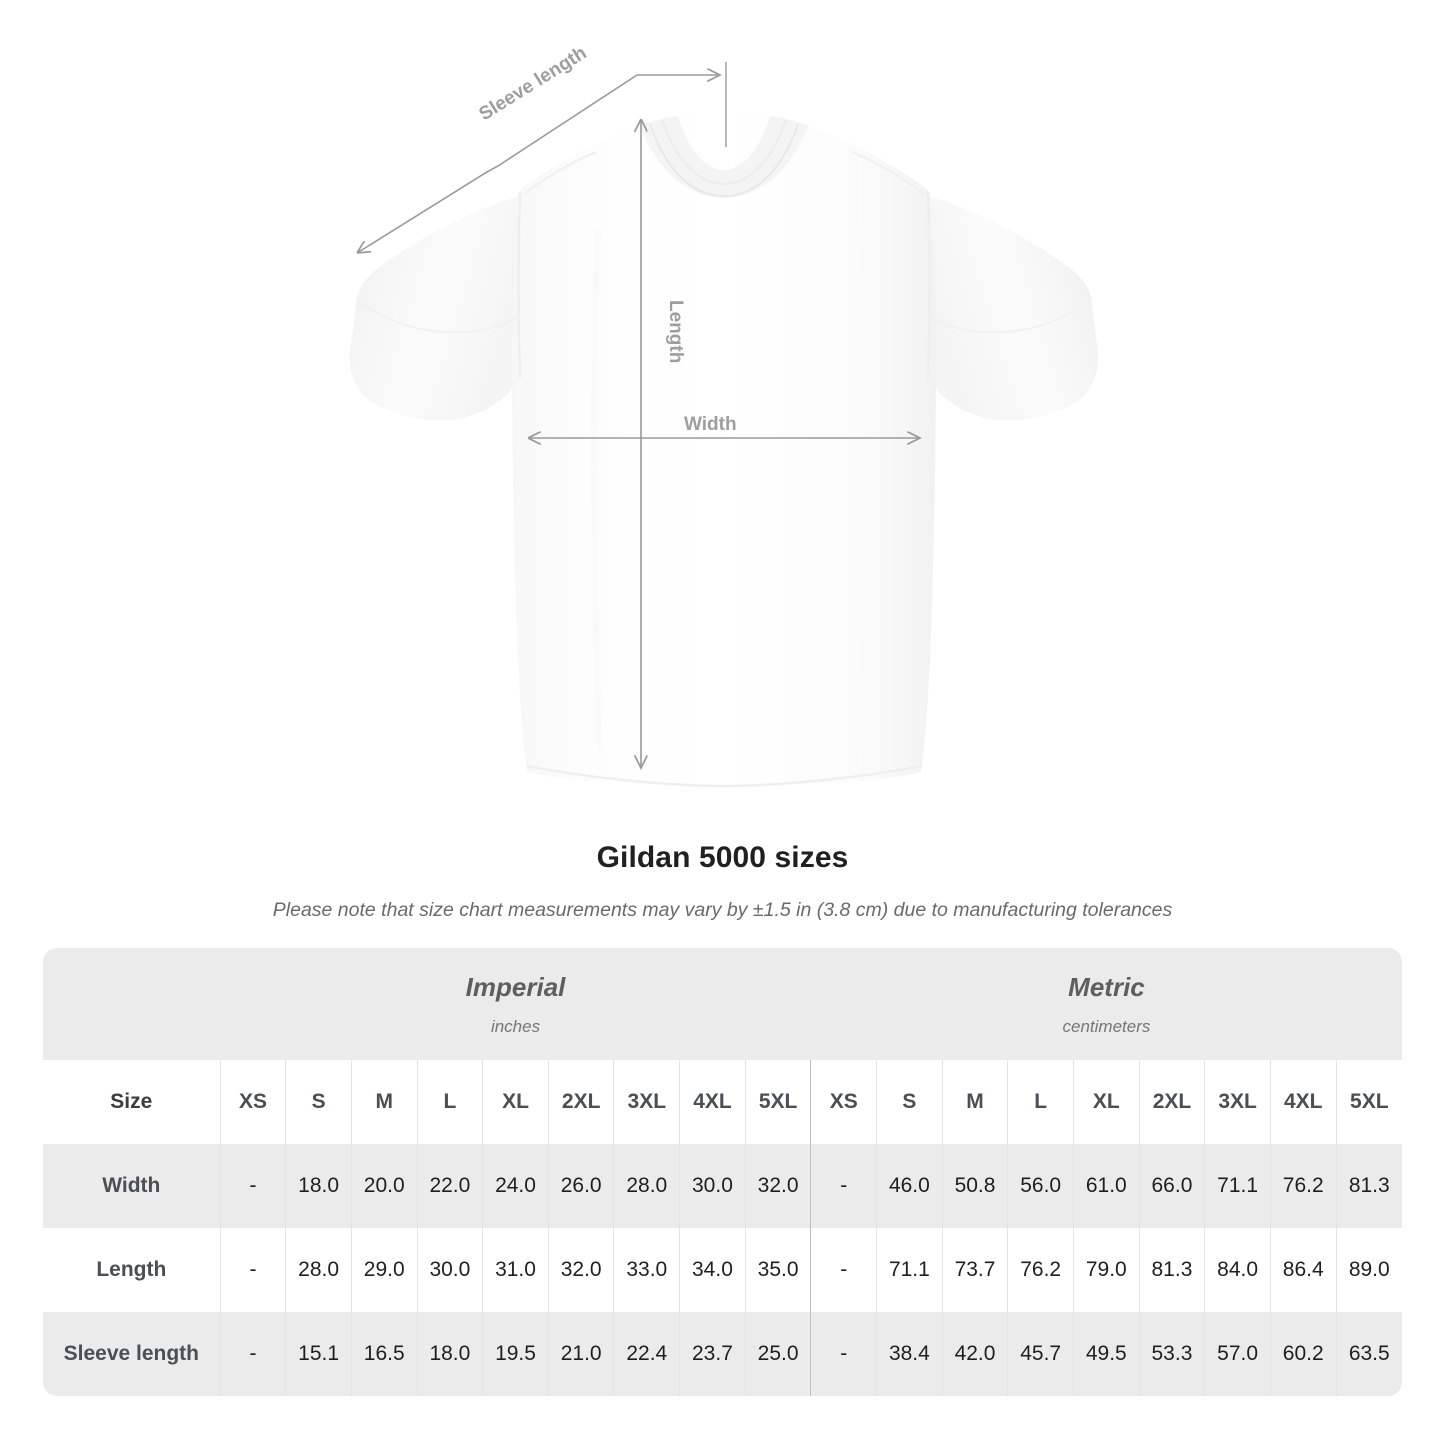  I want to click on sleeve-length-arrow, so click(538, 164).